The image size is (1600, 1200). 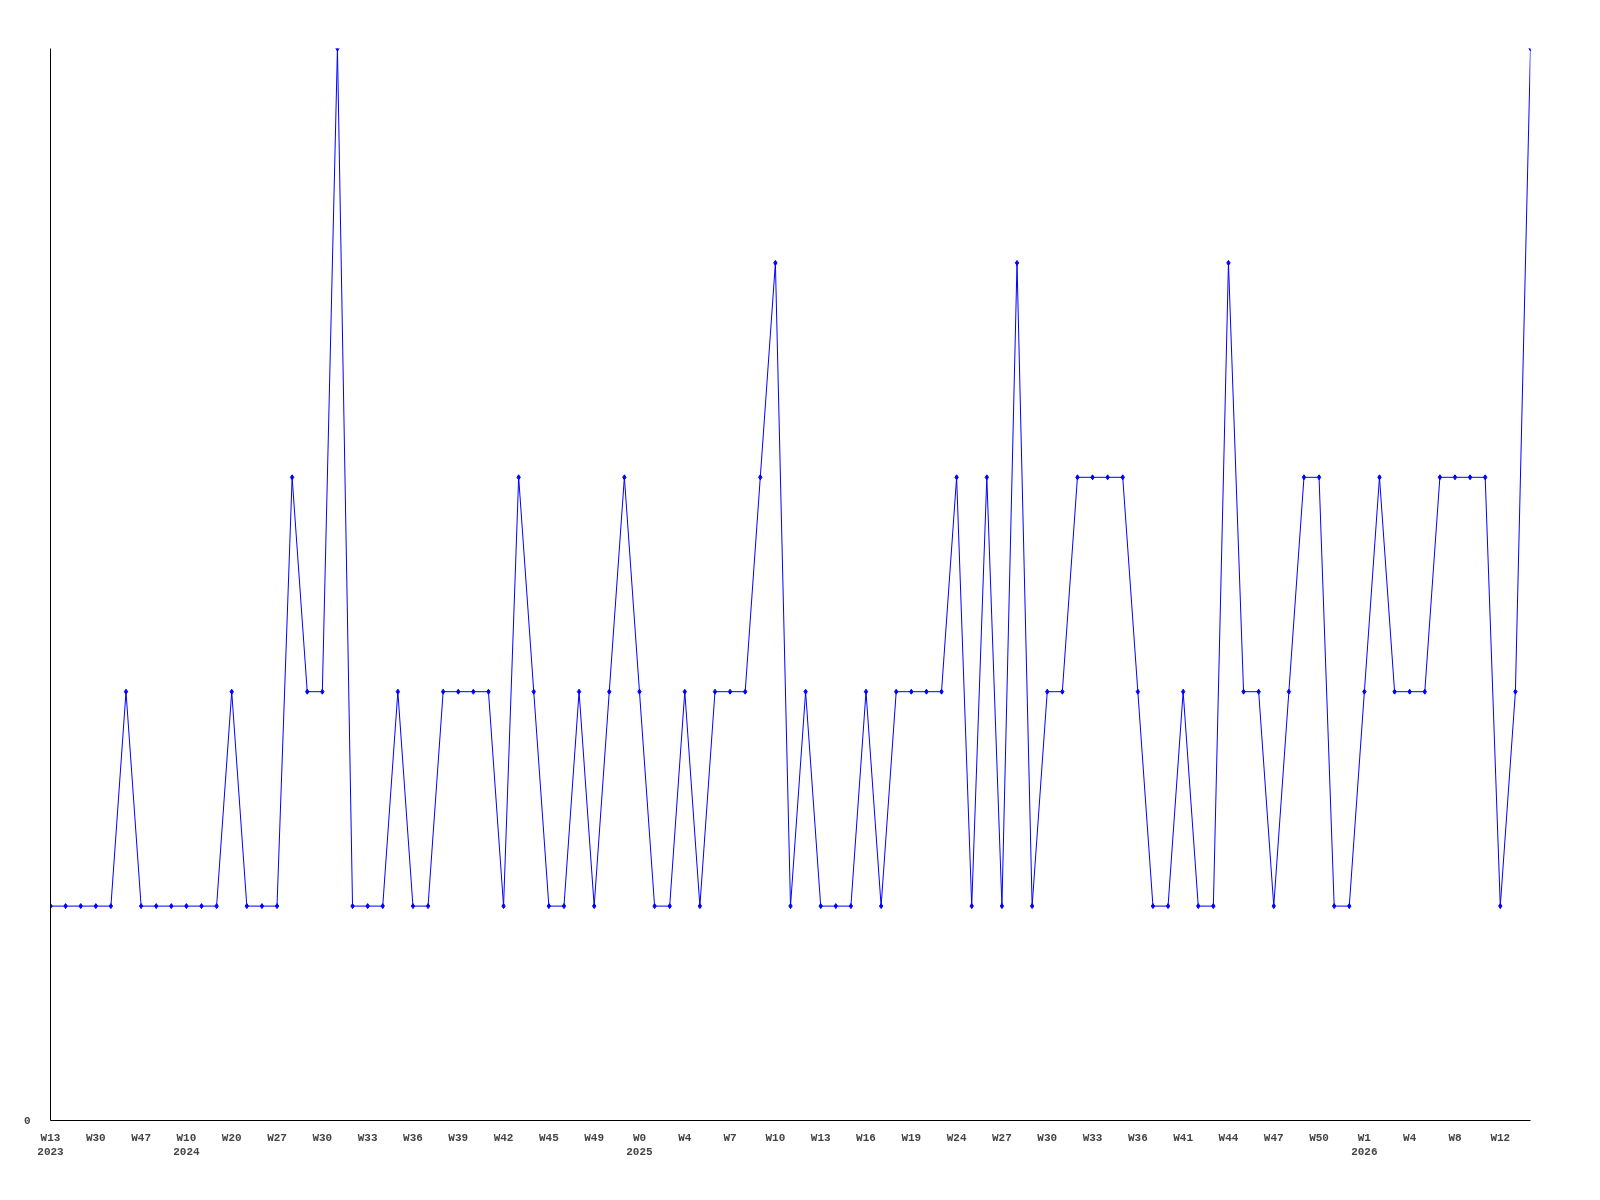 What do you see at coordinates (866, 1137) in the screenshot?
I see `x-tick-label: W16` at bounding box center [866, 1137].